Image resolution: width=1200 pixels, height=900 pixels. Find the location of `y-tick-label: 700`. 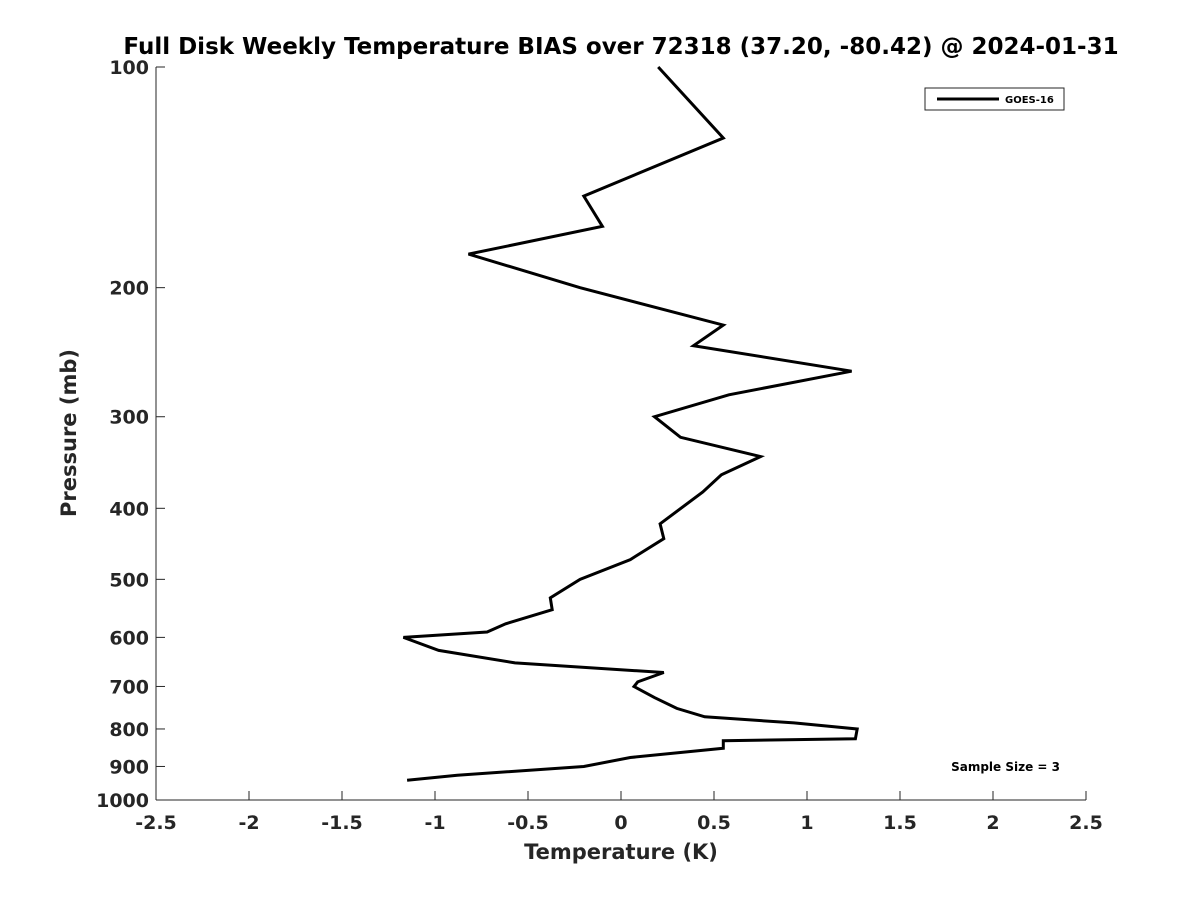

y-tick-label: 700 is located at coordinates (129, 687).